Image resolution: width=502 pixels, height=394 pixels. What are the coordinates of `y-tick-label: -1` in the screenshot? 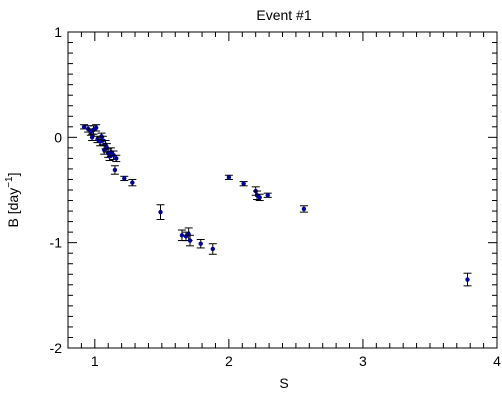 It's located at (56, 243).